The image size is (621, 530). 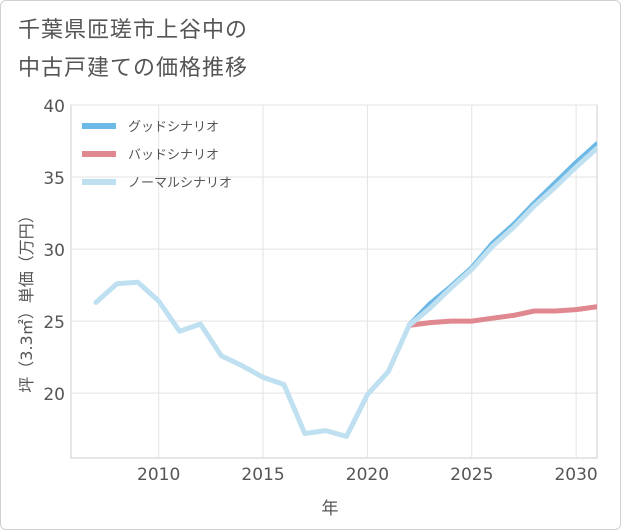 What do you see at coordinates (133, 68) in the screenshot?
I see `chart-title-line-2: 中古戸建ての価格推移` at bounding box center [133, 68].